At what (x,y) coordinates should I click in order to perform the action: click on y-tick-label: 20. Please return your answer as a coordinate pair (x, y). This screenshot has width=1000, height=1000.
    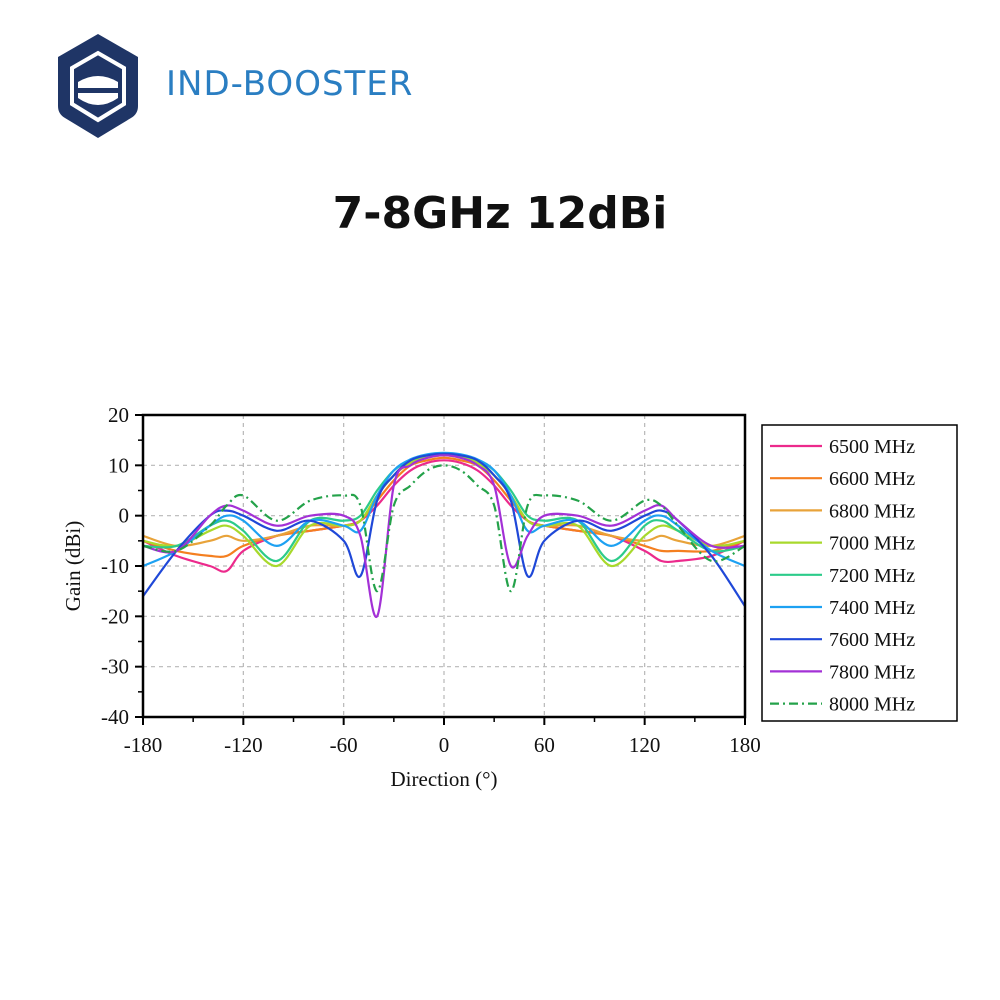
    Looking at the image, I should click on (118, 415).